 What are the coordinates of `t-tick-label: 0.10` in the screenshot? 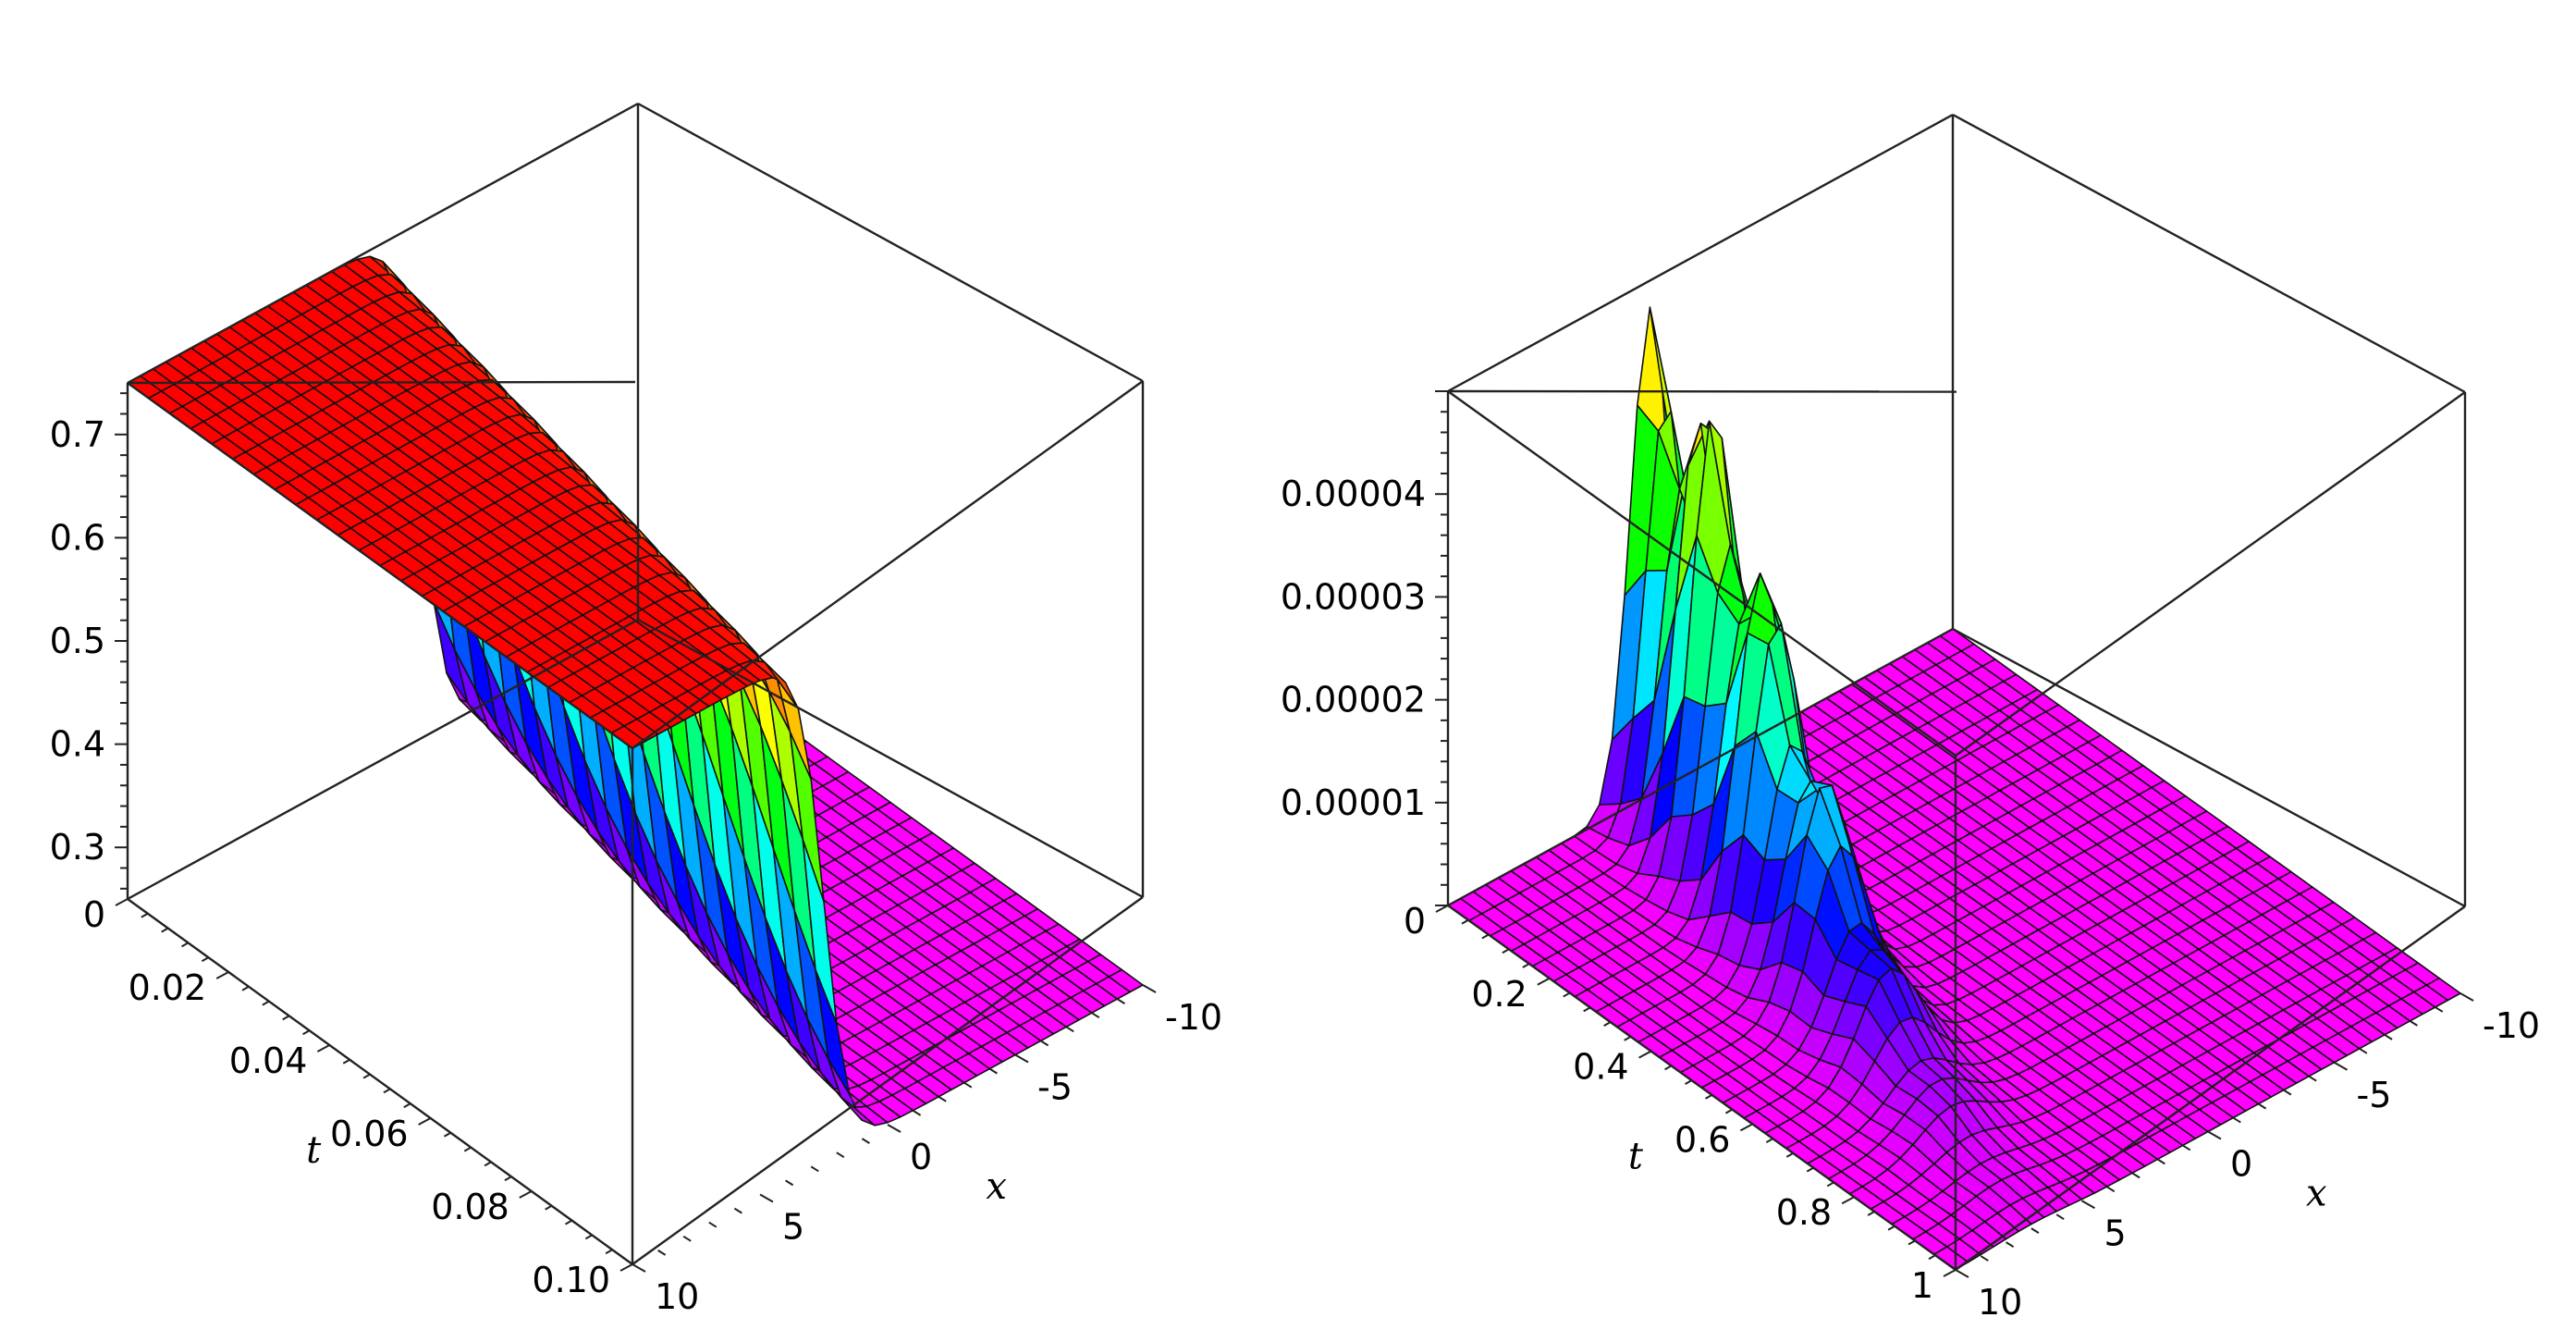 It's located at (571, 1280).